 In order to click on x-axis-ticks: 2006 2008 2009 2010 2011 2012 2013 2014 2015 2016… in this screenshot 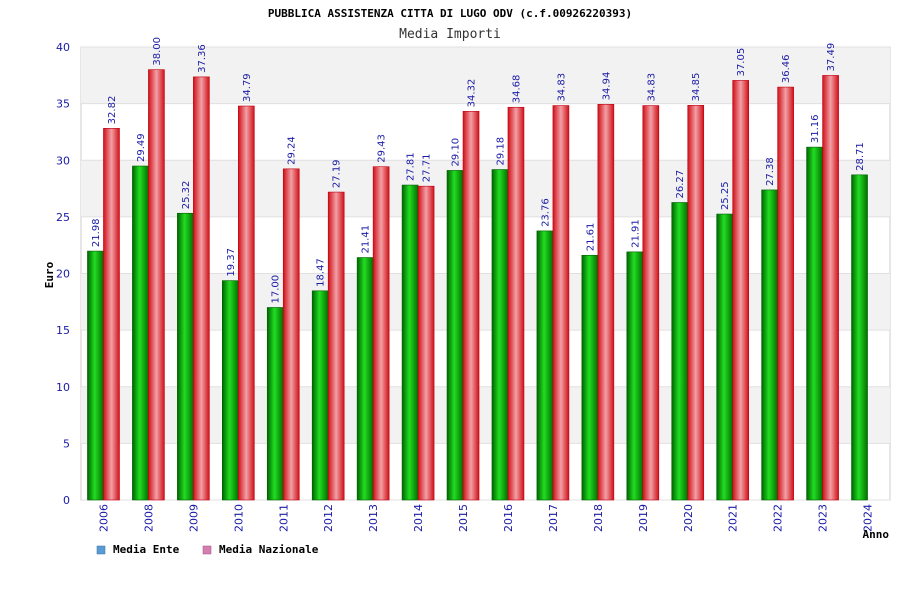, I will do `click(485, 518)`.